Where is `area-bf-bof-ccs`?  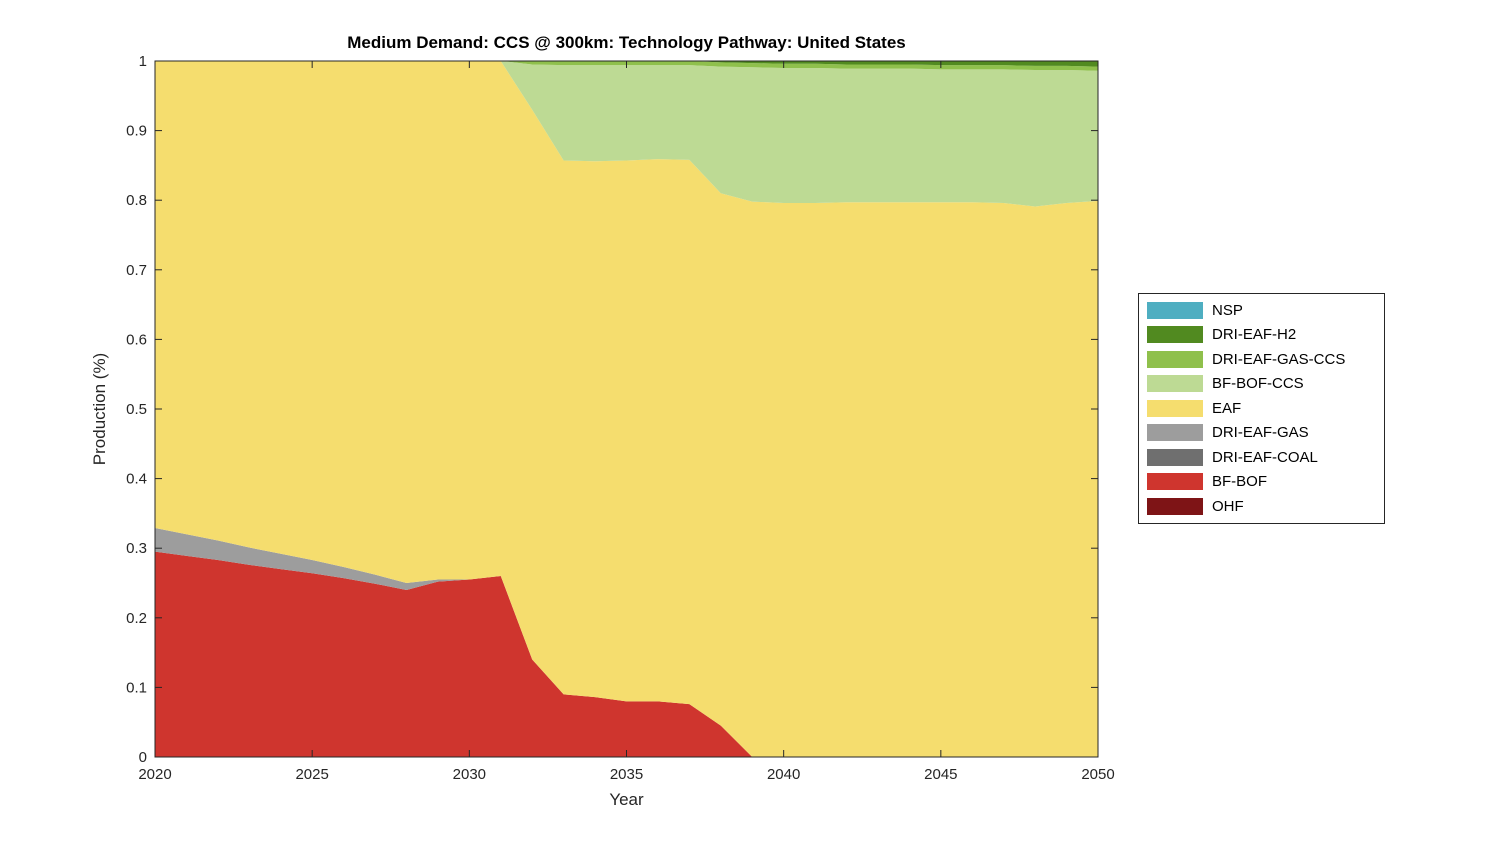 area-bf-bof-ccs is located at coordinates (626, 134).